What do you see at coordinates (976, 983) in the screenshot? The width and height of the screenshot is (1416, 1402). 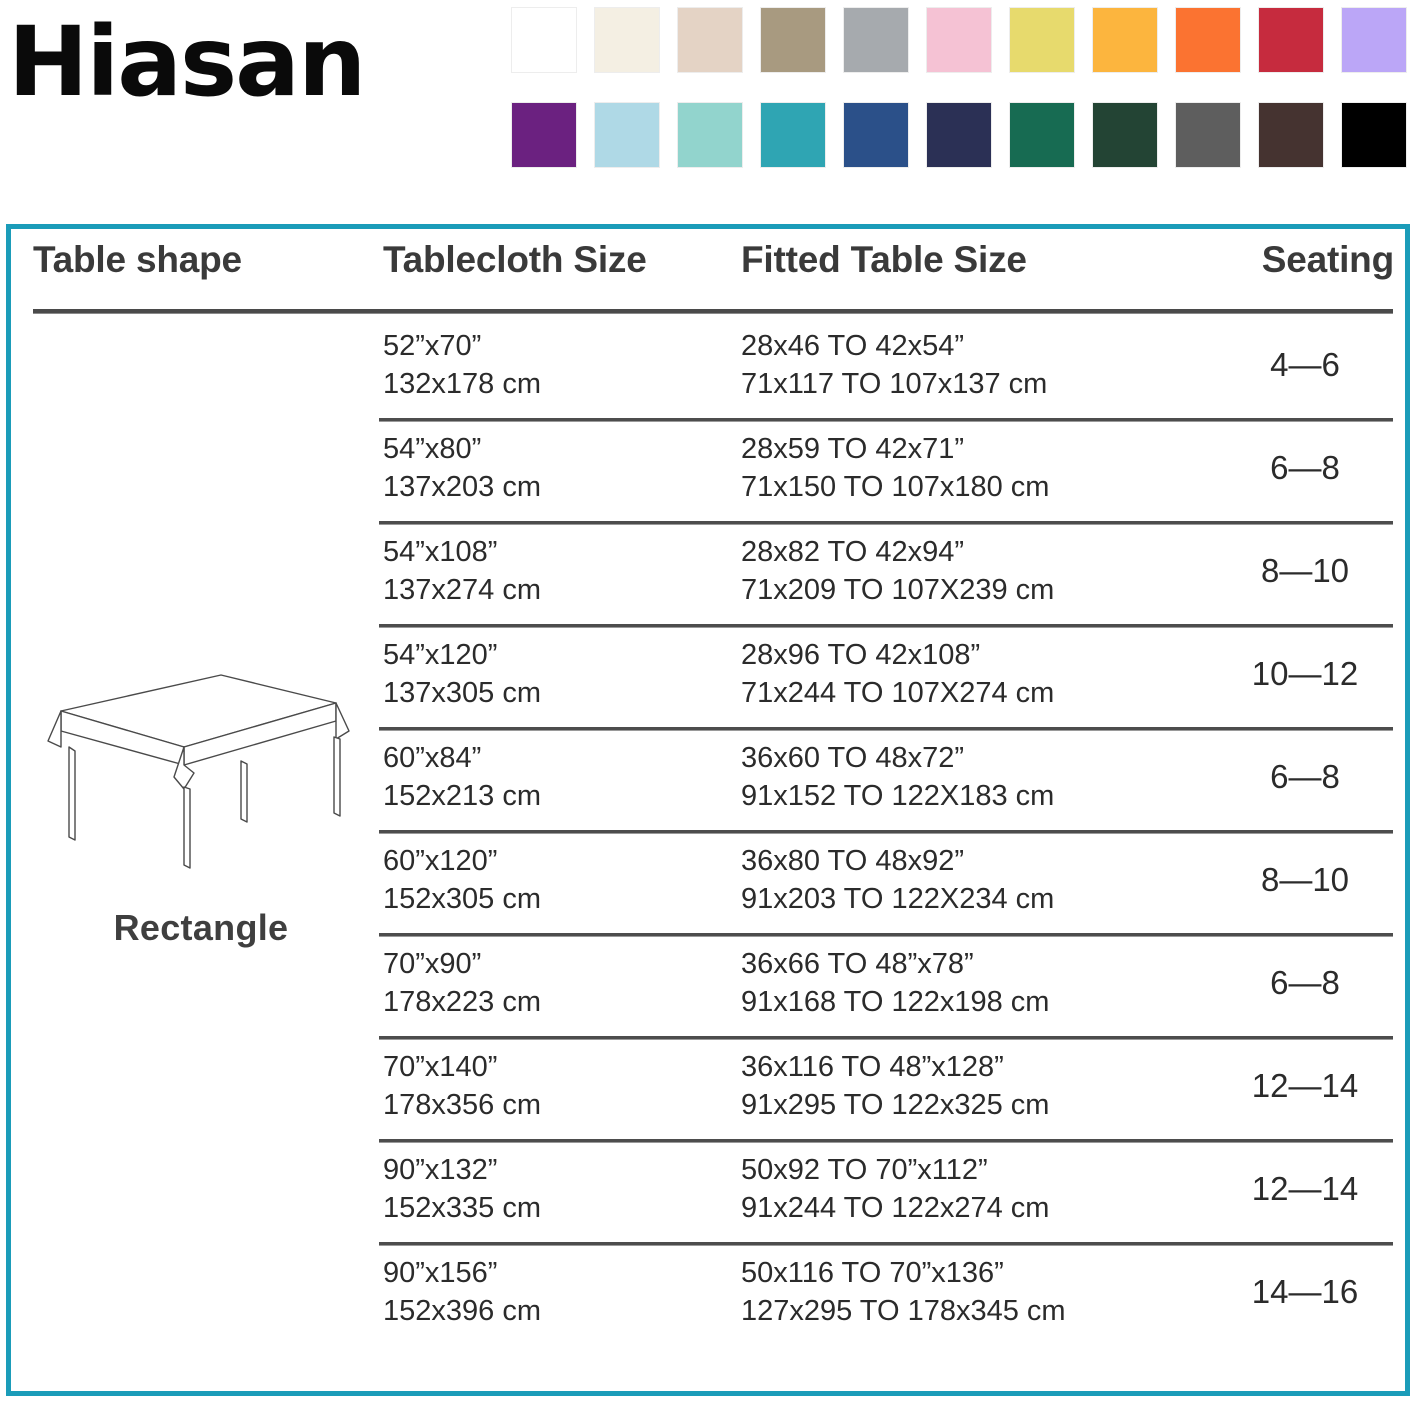 I see `cell-fitted-table-size: 36x66 TO 48”x78” 91x168 TO 122x198 cm` at bounding box center [976, 983].